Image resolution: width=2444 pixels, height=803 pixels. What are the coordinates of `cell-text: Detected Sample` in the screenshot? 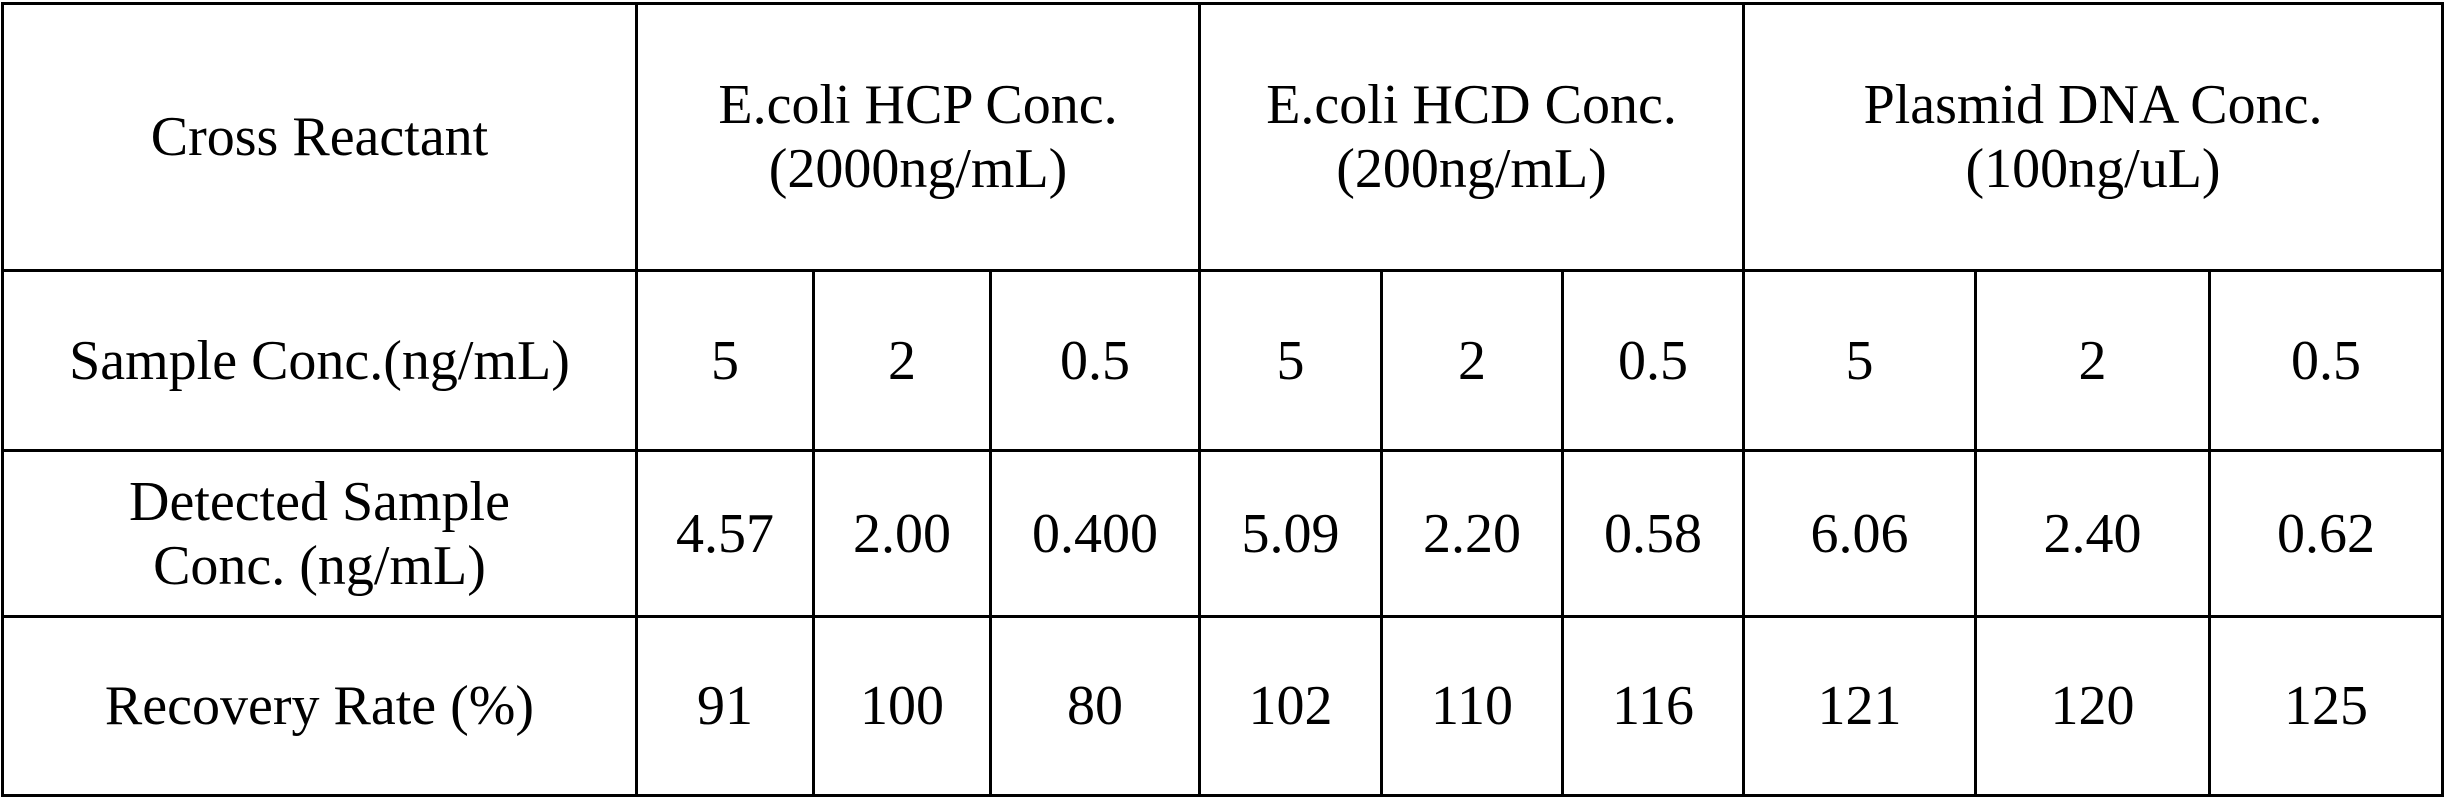 It's located at (319, 501).